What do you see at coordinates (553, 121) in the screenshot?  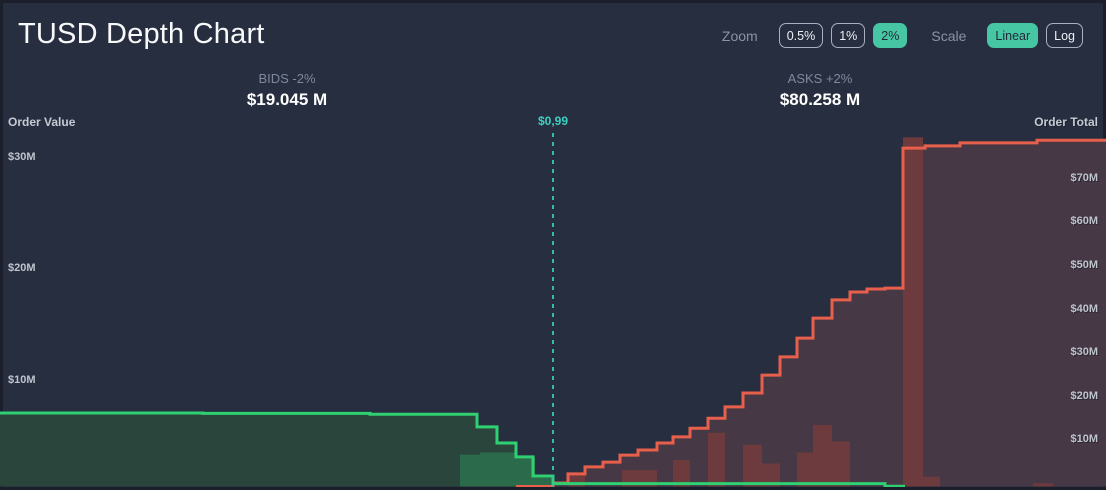 I see `mid-price-label: $0,99` at bounding box center [553, 121].